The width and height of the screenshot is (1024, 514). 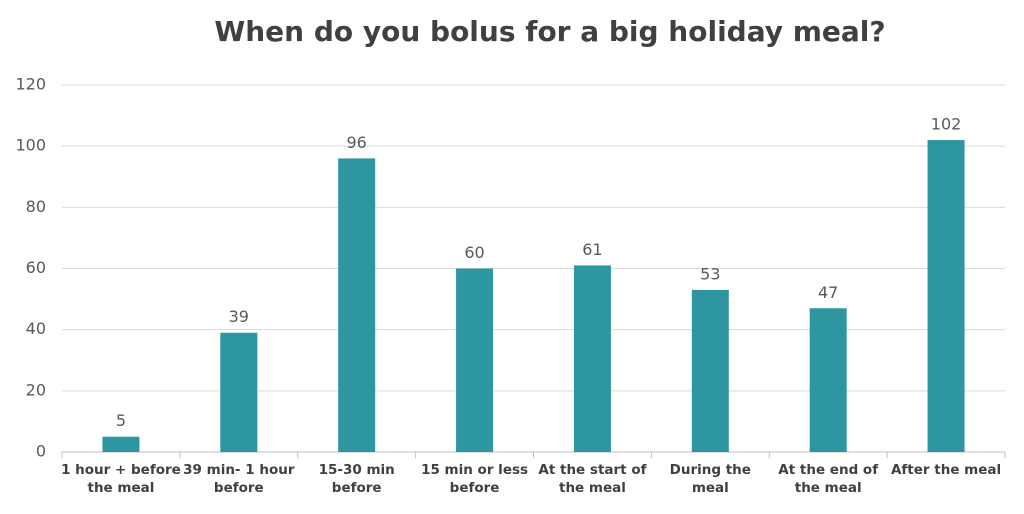 I want to click on value-label: 47, so click(x=828, y=292).